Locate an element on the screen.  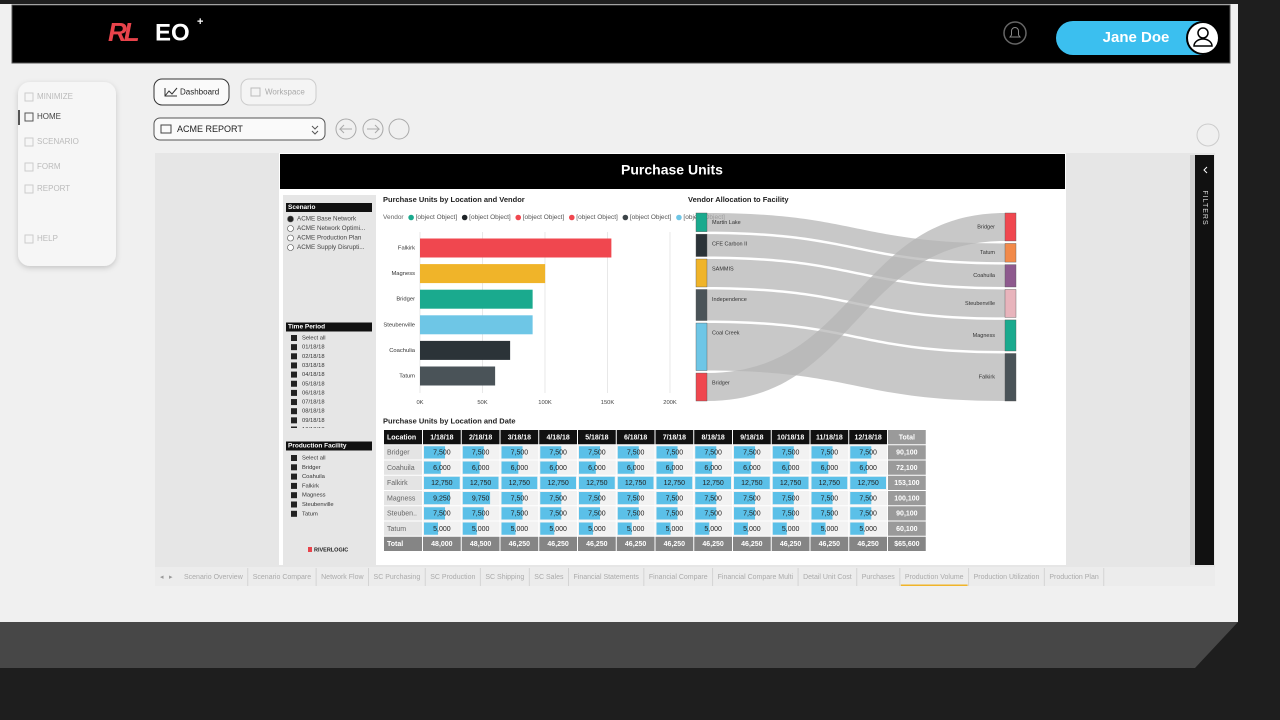
top-edge is located at coordinates (619, 2).